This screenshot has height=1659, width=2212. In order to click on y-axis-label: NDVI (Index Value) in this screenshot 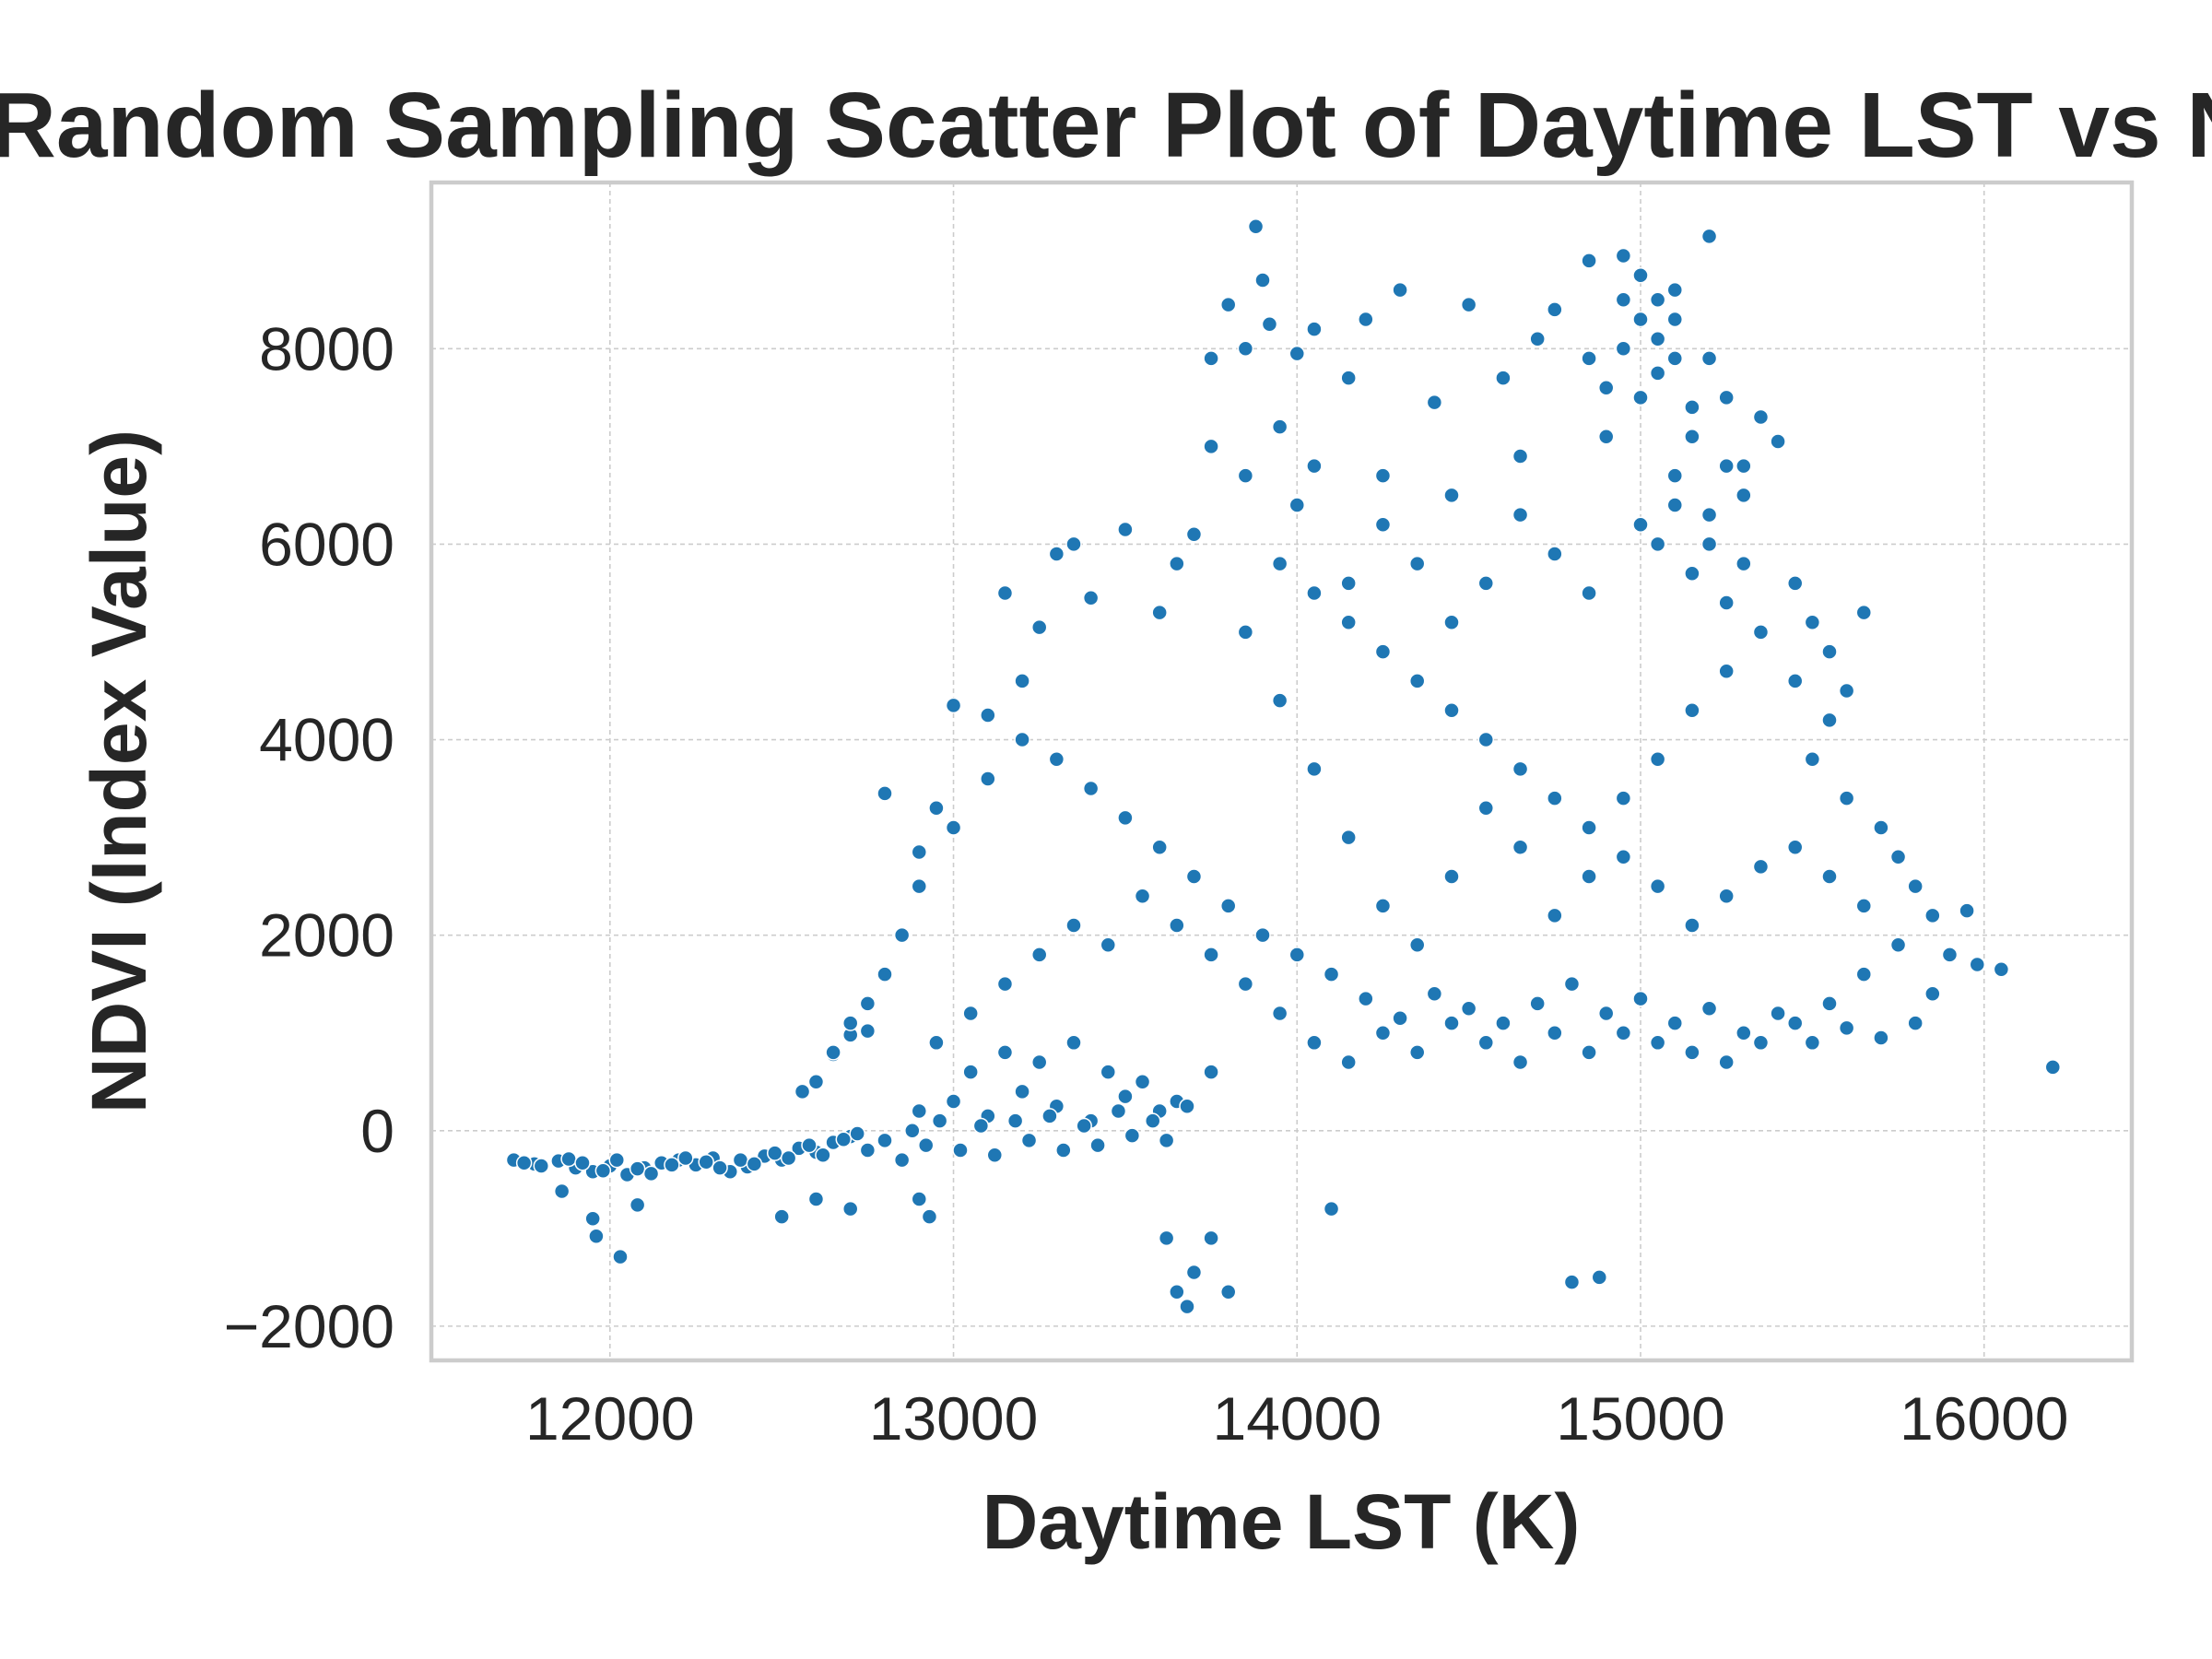, I will do `click(119, 771)`.